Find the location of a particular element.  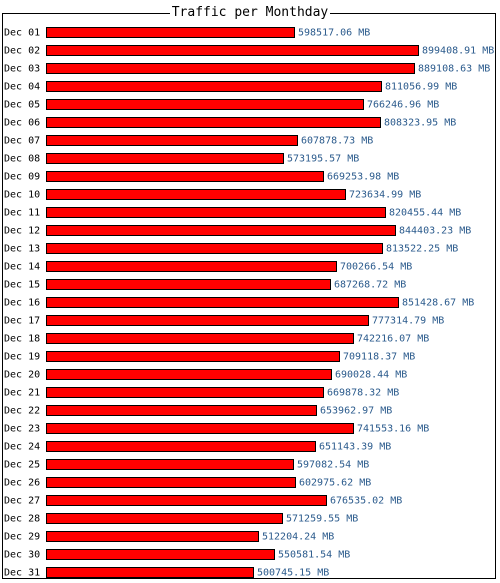

category-label: Dec 09 is located at coordinates (22, 177).